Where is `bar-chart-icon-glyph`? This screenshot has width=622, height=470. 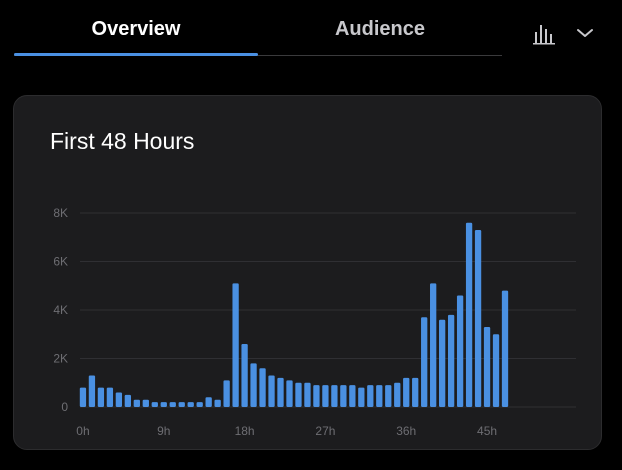
bar-chart-icon-glyph is located at coordinates (544, 35).